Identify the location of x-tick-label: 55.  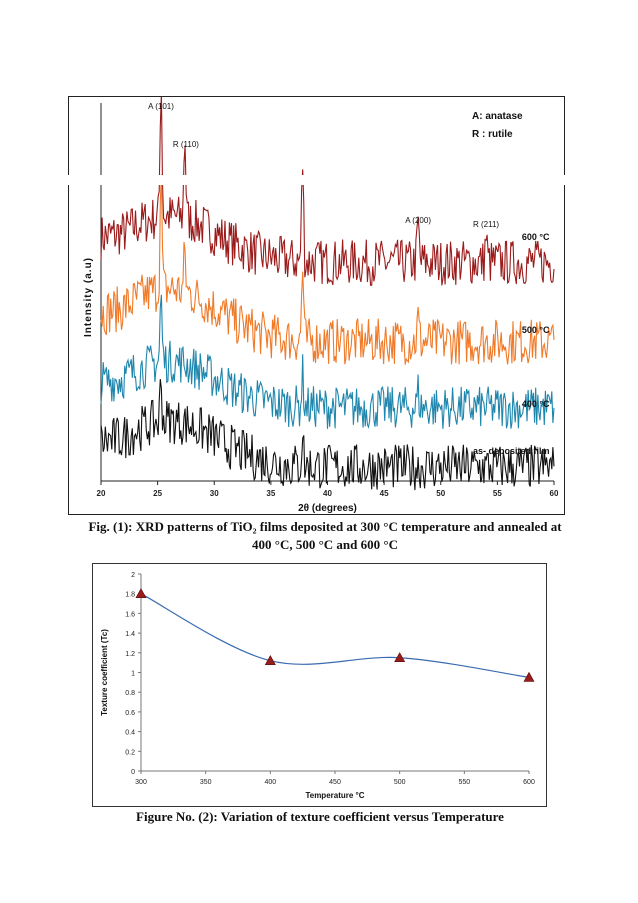
(497, 493).